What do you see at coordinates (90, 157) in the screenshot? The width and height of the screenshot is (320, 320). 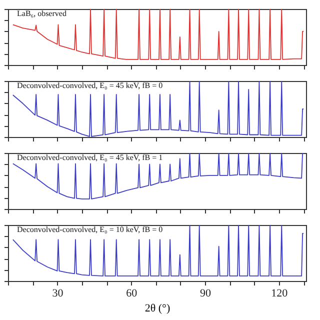 I see `annotation: Deconvolved-convolved, E₀ = 45 keV, fB = 1` at bounding box center [90, 157].